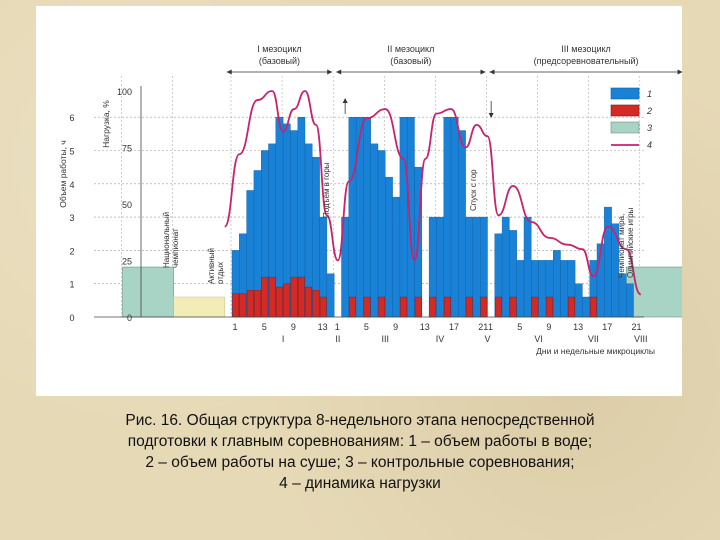 This screenshot has width=720, height=540. I want to click on y-left-axis-title: Объем работы, ч, so click(63, 173).